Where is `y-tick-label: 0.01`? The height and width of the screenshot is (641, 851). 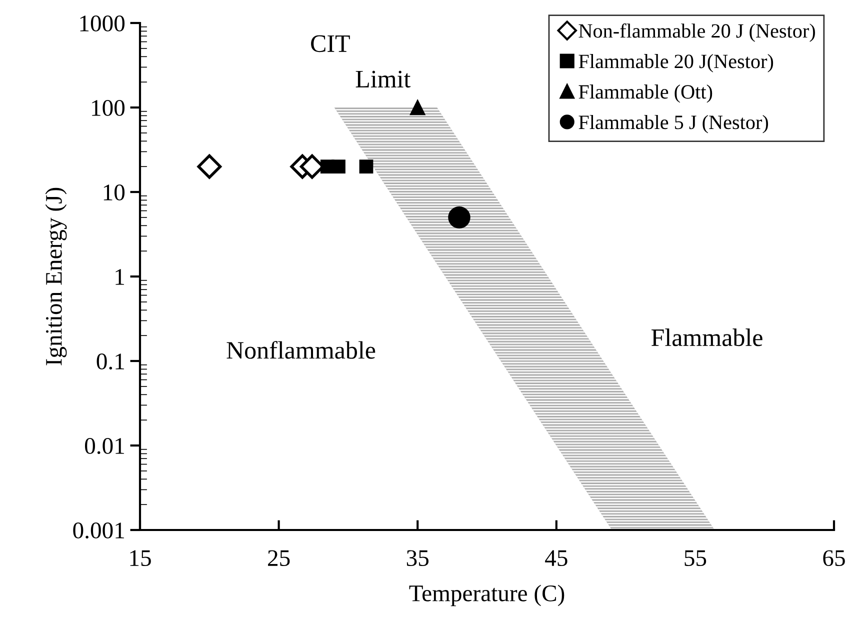
y-tick-label: 0.01 is located at coordinates (104, 446).